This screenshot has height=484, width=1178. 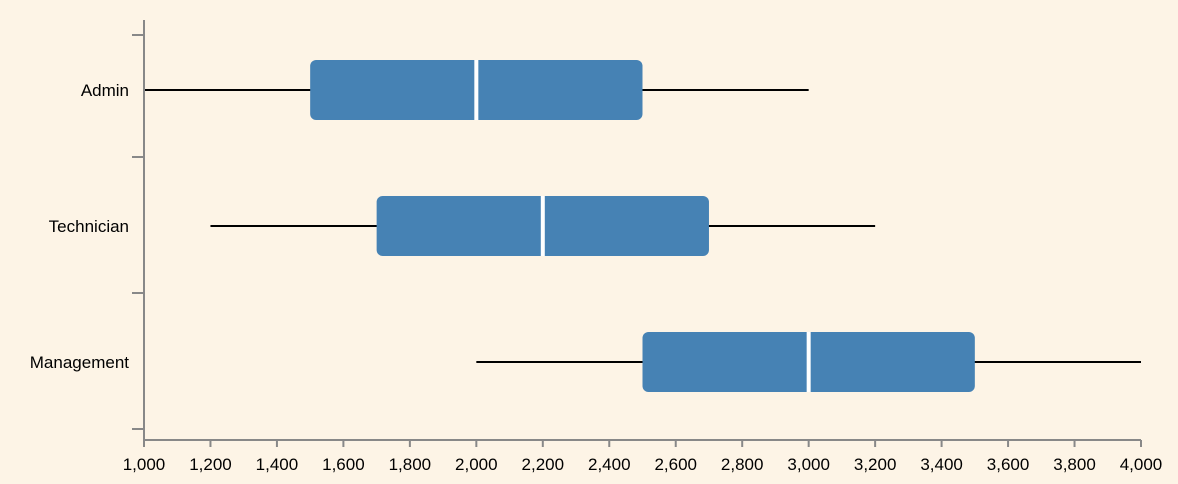 I want to click on category-label-management: Management, so click(x=80, y=362).